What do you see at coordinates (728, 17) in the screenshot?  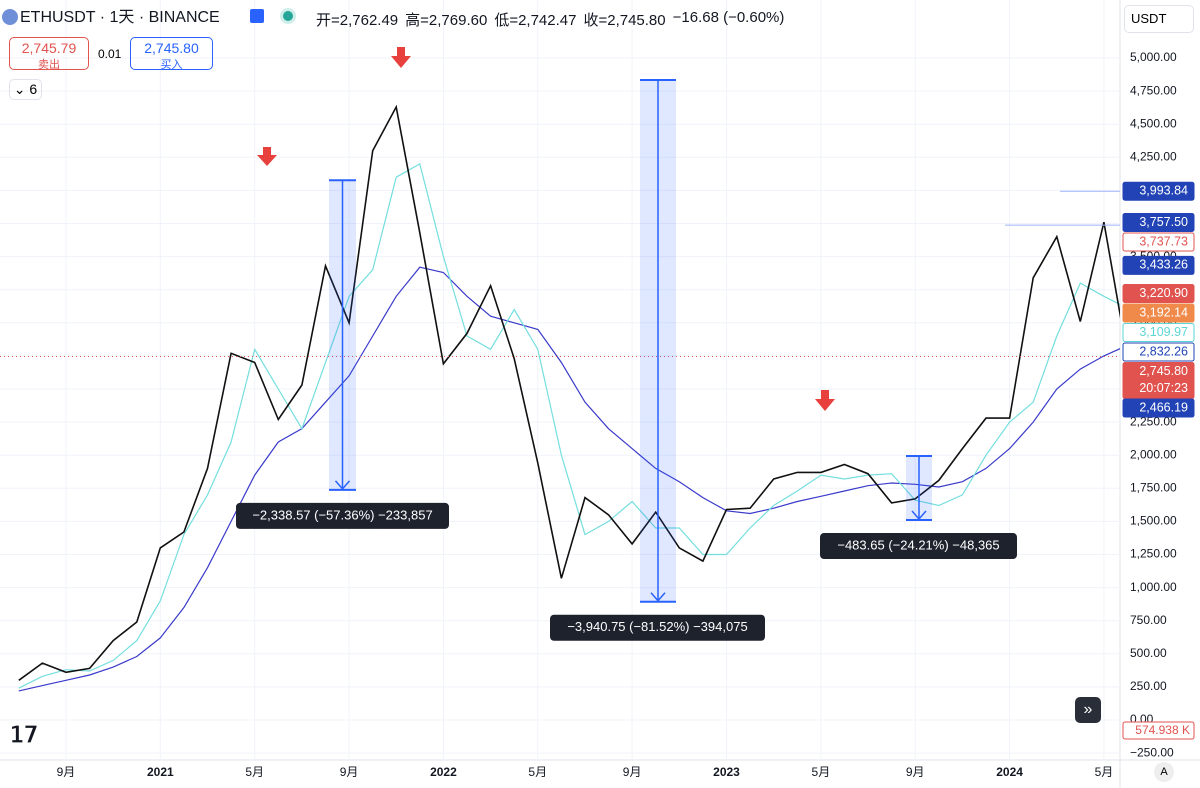 I see `change: −16.68 (−0.60%)` at bounding box center [728, 17].